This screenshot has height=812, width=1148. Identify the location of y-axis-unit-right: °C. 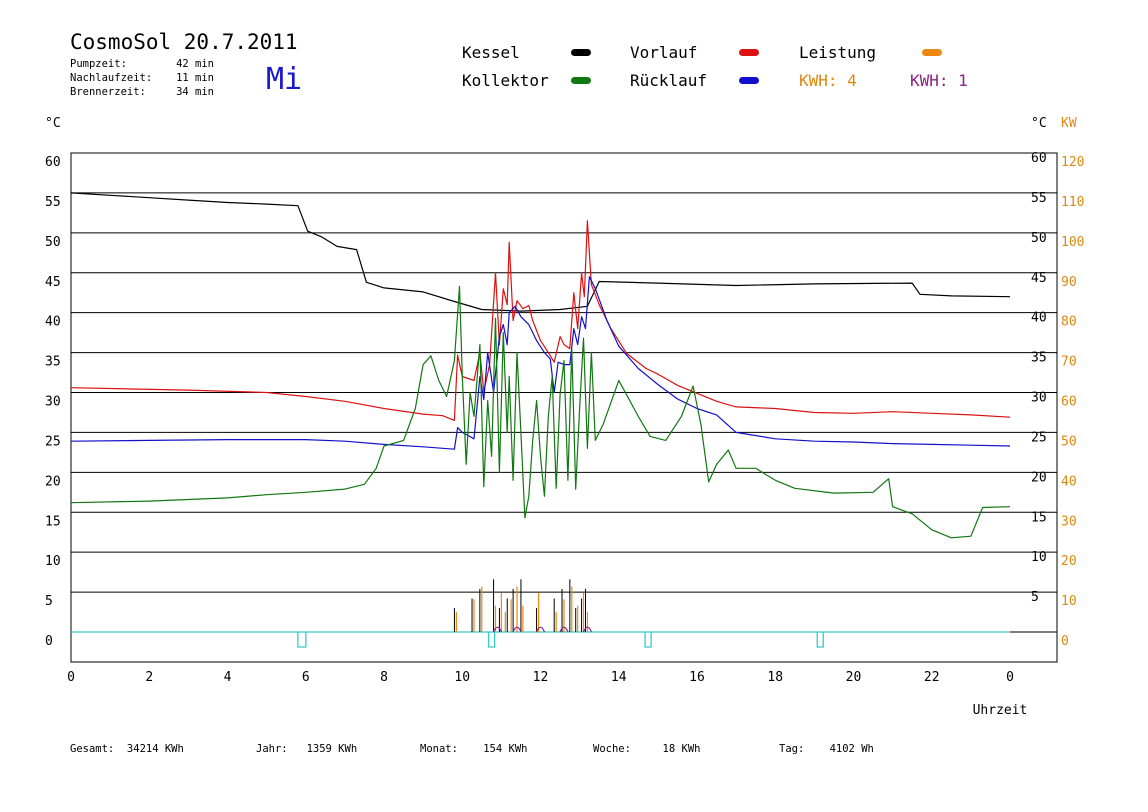
(1039, 123).